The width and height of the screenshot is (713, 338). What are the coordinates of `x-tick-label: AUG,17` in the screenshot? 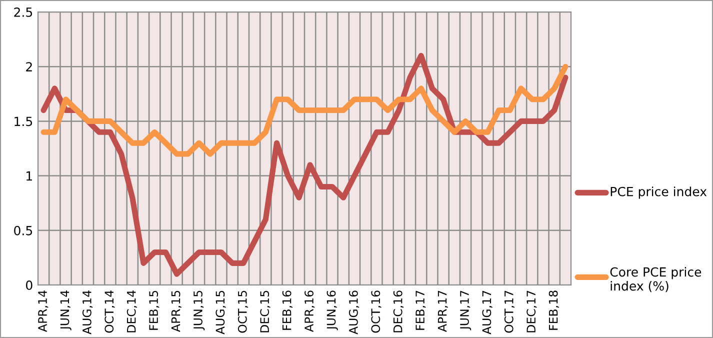 It's located at (487, 312).